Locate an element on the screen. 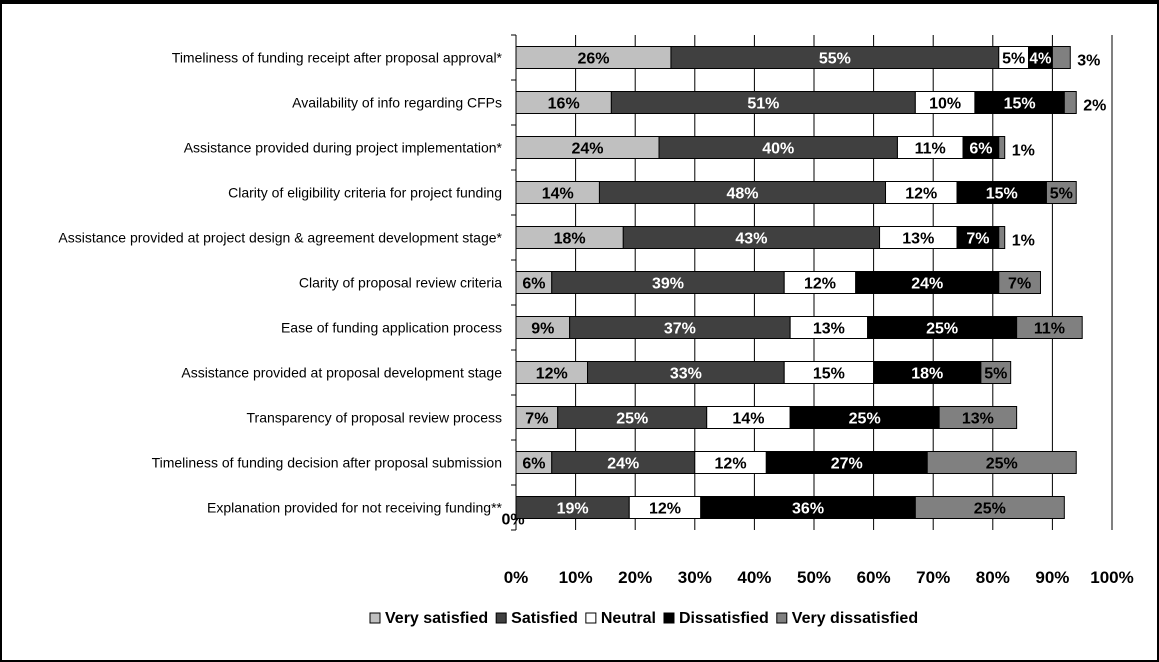 The width and height of the screenshot is (1159, 662). data-label: 55% is located at coordinates (835, 59).